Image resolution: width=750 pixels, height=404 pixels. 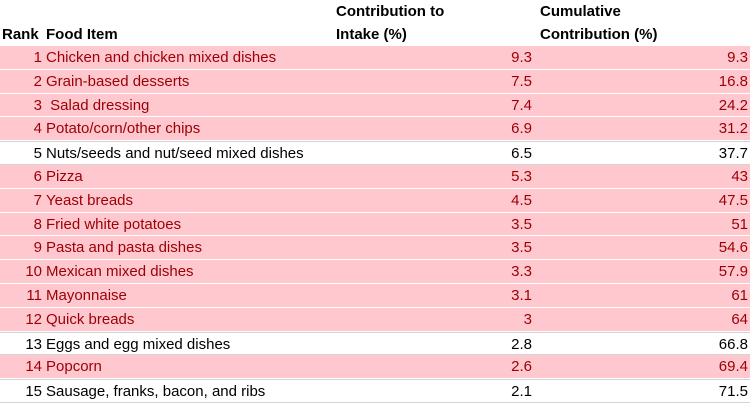 What do you see at coordinates (580, 11) in the screenshot?
I see `column-header-cumulative-line1: Cumulative` at bounding box center [580, 11].